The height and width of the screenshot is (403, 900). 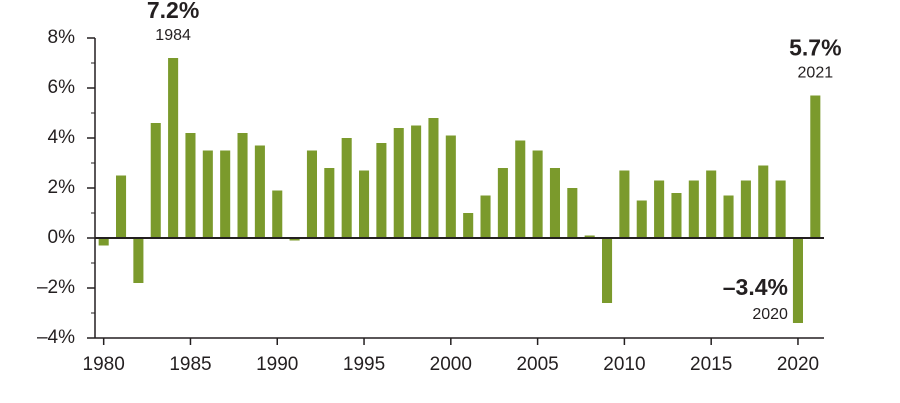 I want to click on x-tick-label: 1985, so click(x=190, y=364).